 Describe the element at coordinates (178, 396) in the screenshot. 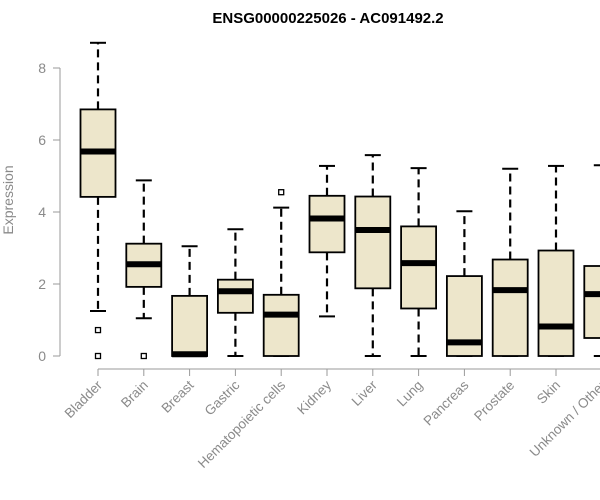

I see `x-tick-label: Breast` at that location.